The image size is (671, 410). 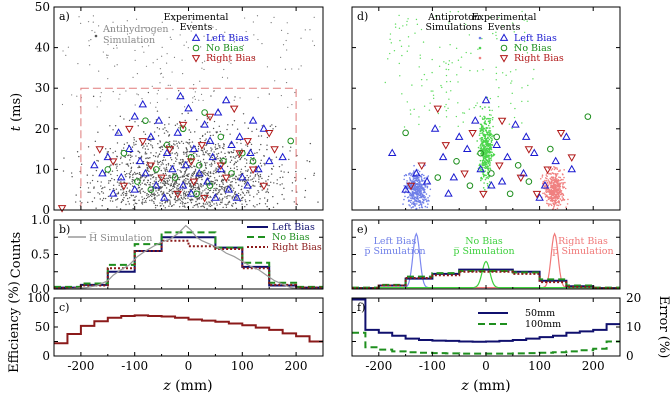 What do you see at coordinates (535, 38) in the screenshot?
I see `legend-label: Left Bias` at bounding box center [535, 38].